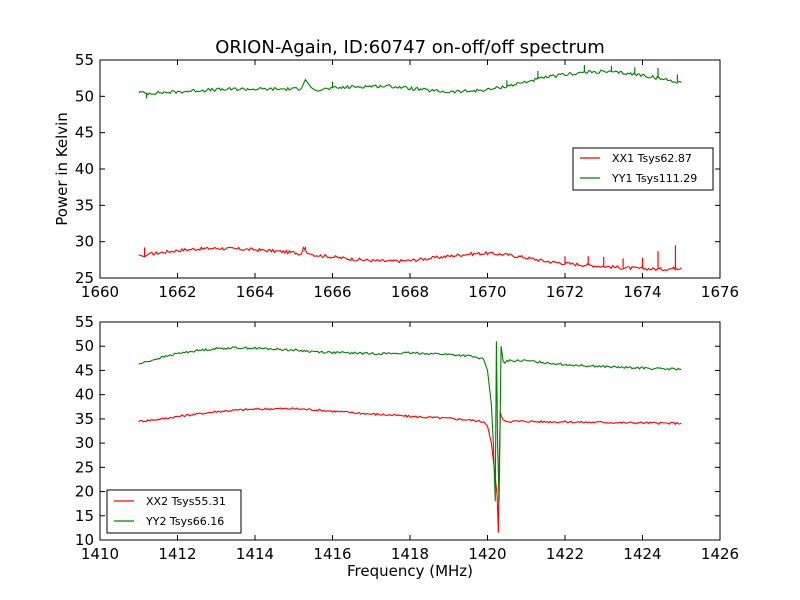 The image size is (800, 600). Describe the element at coordinates (332, 554) in the screenshot. I see `bottom-xtick-label: 1416` at that location.